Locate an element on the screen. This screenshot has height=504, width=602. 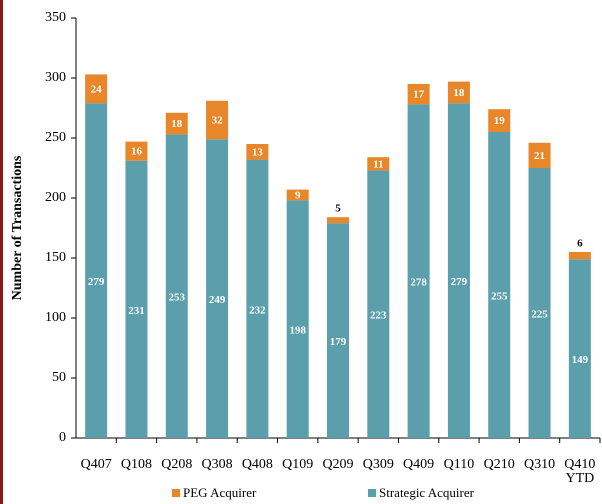
y-tick-label: 50 is located at coordinates (59, 377).